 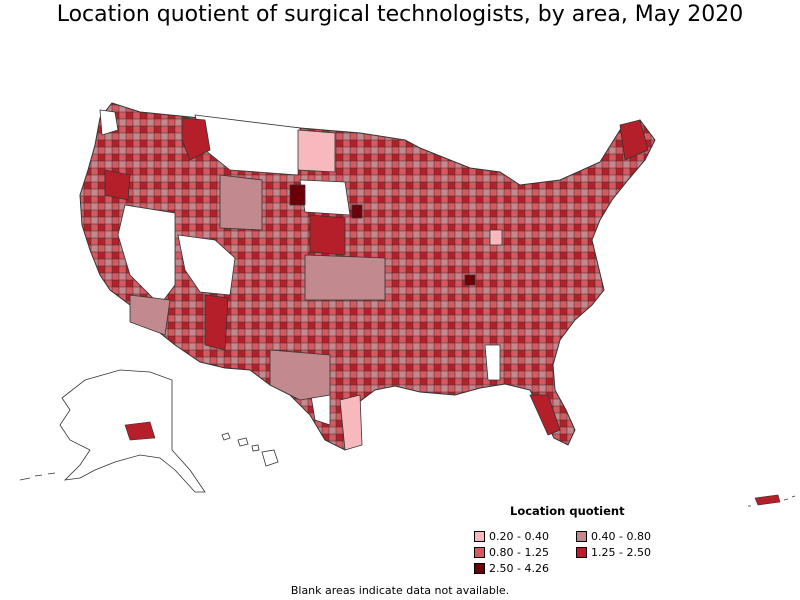 I want to click on alaska-islands, so click(x=37, y=476).